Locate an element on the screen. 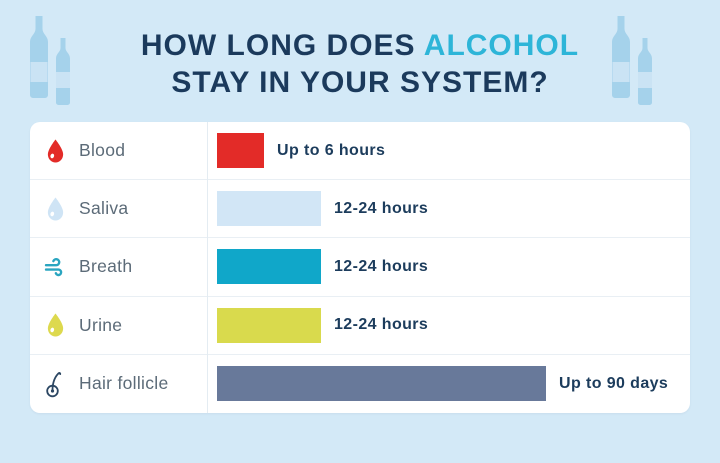  title-line1-prefix: HOW LONG DOES is located at coordinates (282, 45).